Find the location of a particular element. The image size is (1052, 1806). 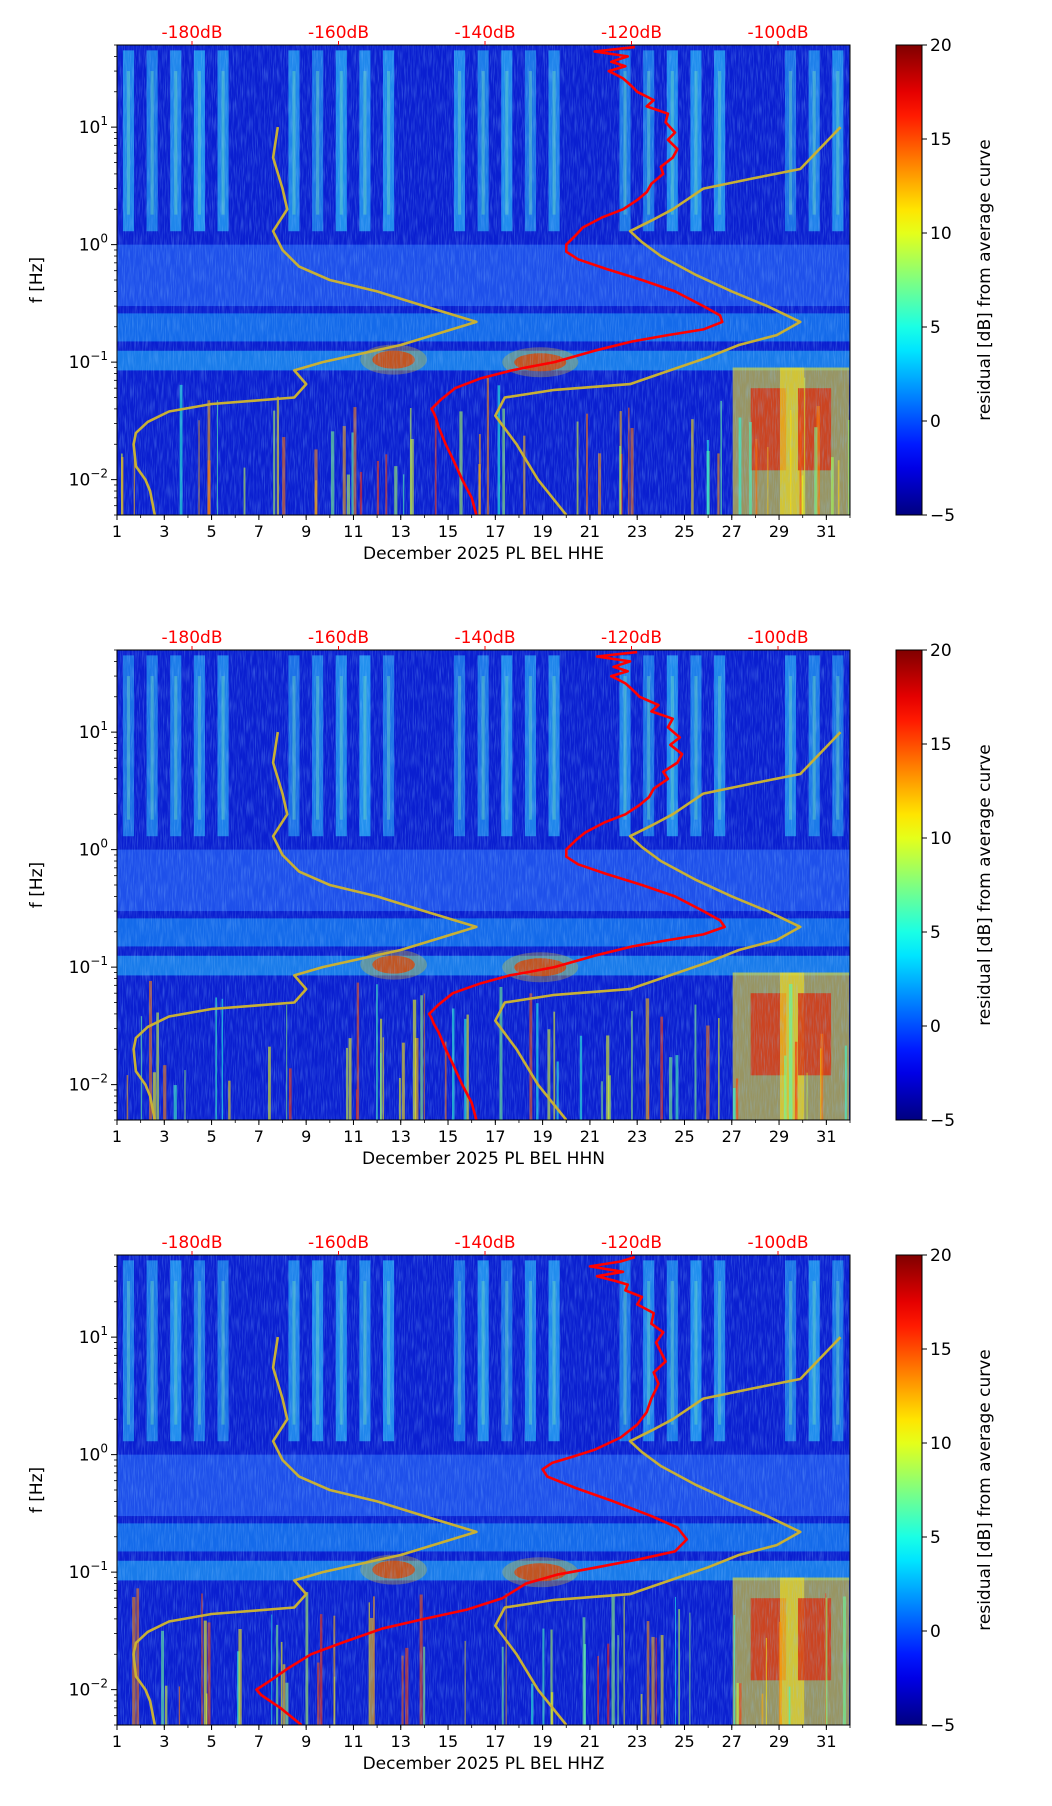

x-axis-label: December 2025 PL BEL HHZ is located at coordinates (484, 1764).